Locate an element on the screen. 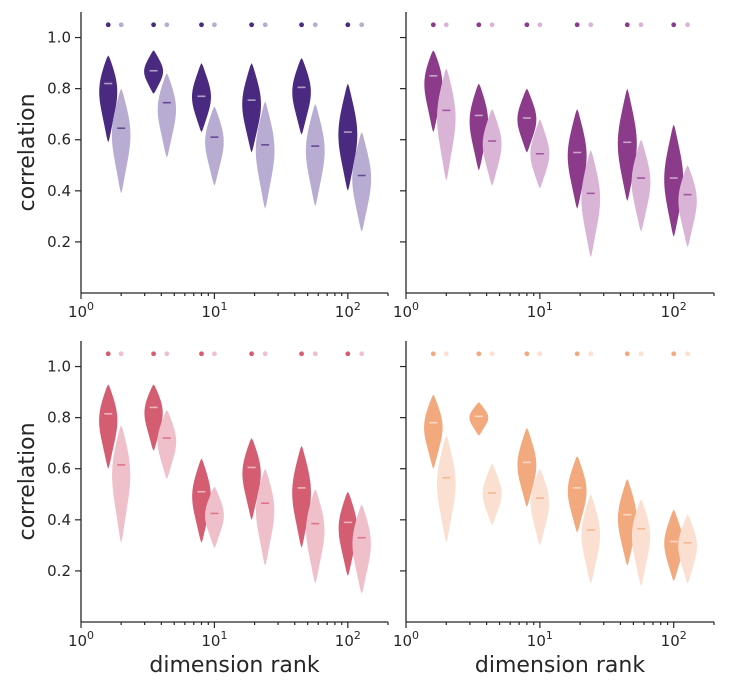  y-tick-label: 0.4 is located at coordinates (59, 191).